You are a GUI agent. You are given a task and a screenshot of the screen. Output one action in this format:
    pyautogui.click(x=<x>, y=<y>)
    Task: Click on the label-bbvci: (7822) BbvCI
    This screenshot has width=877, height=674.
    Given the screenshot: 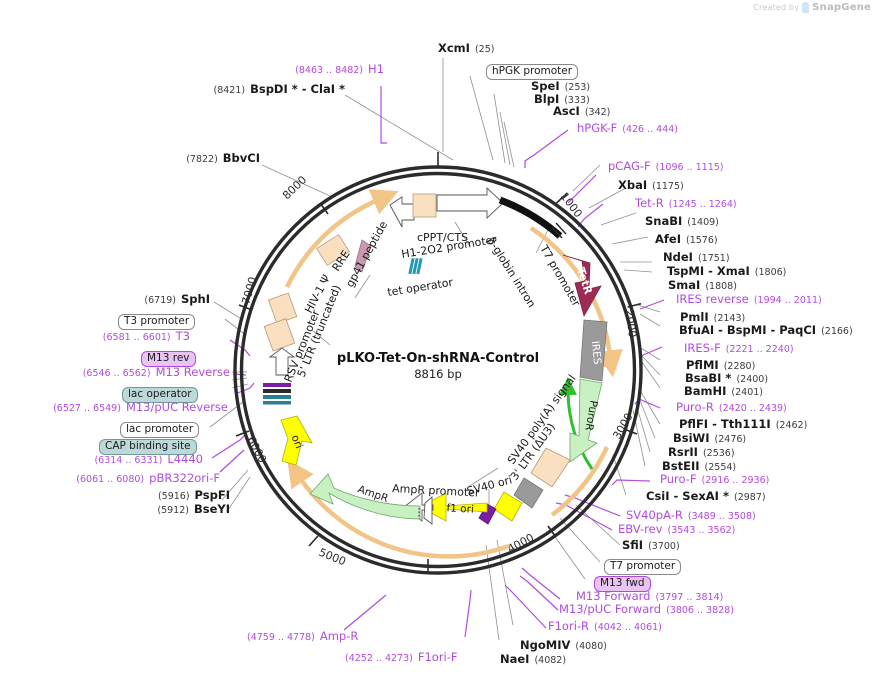 What is the action you would take?
    pyautogui.click(x=222, y=158)
    